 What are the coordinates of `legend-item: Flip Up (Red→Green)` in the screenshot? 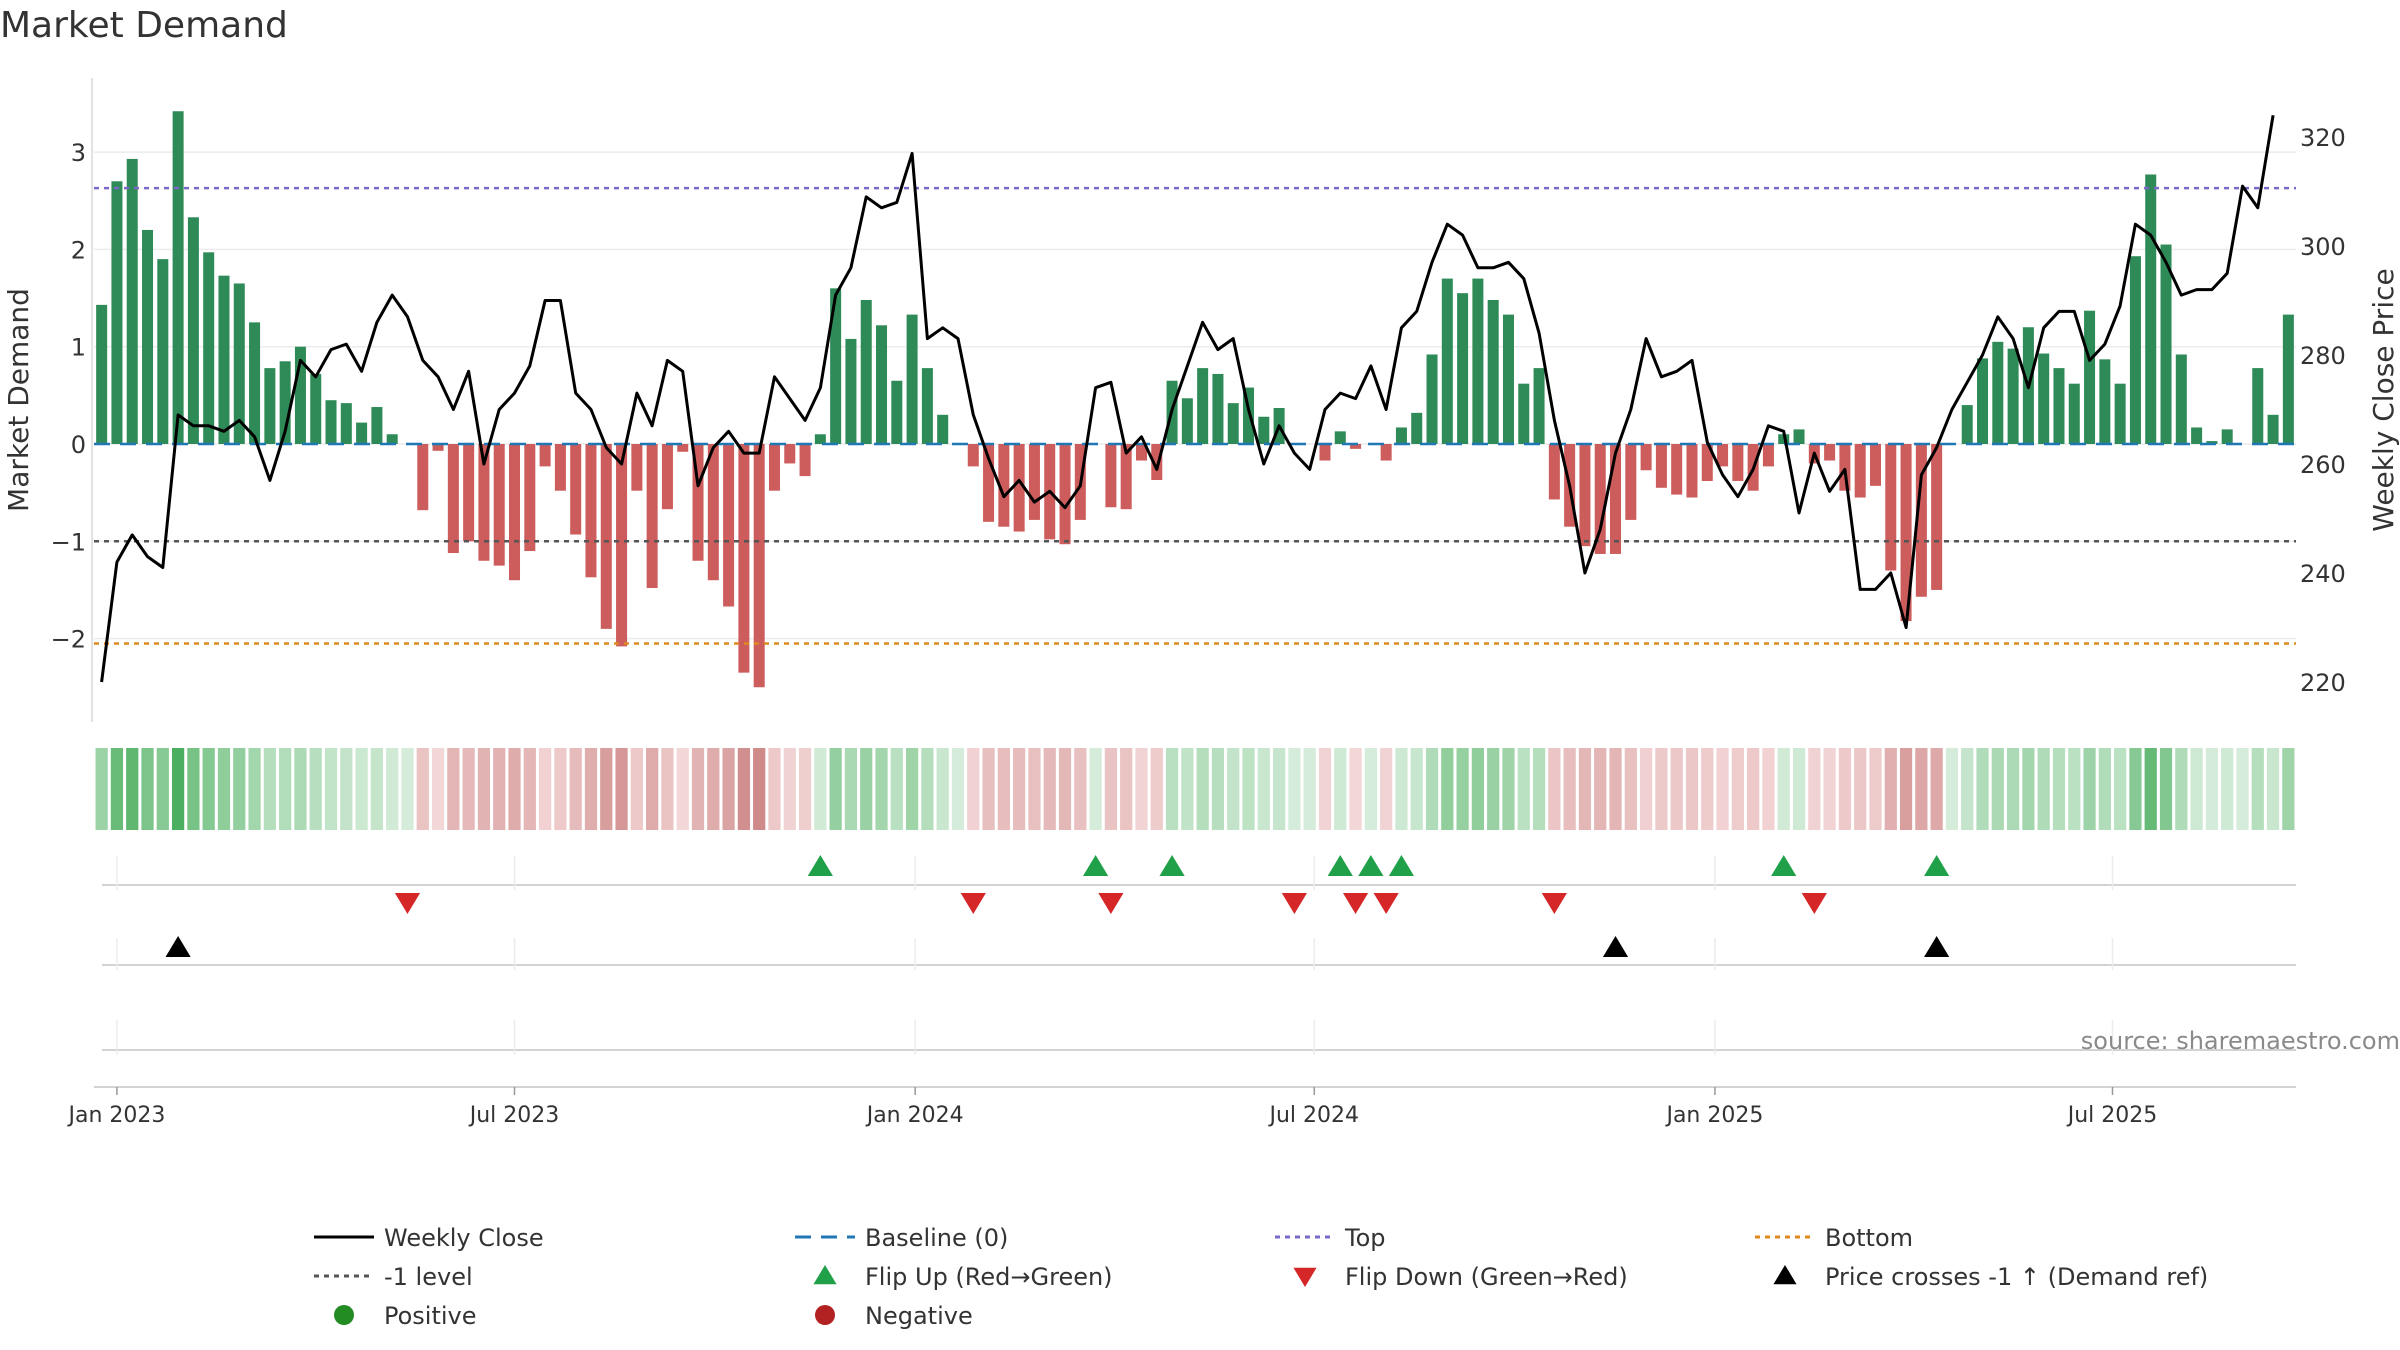 It's located at (963, 1277).